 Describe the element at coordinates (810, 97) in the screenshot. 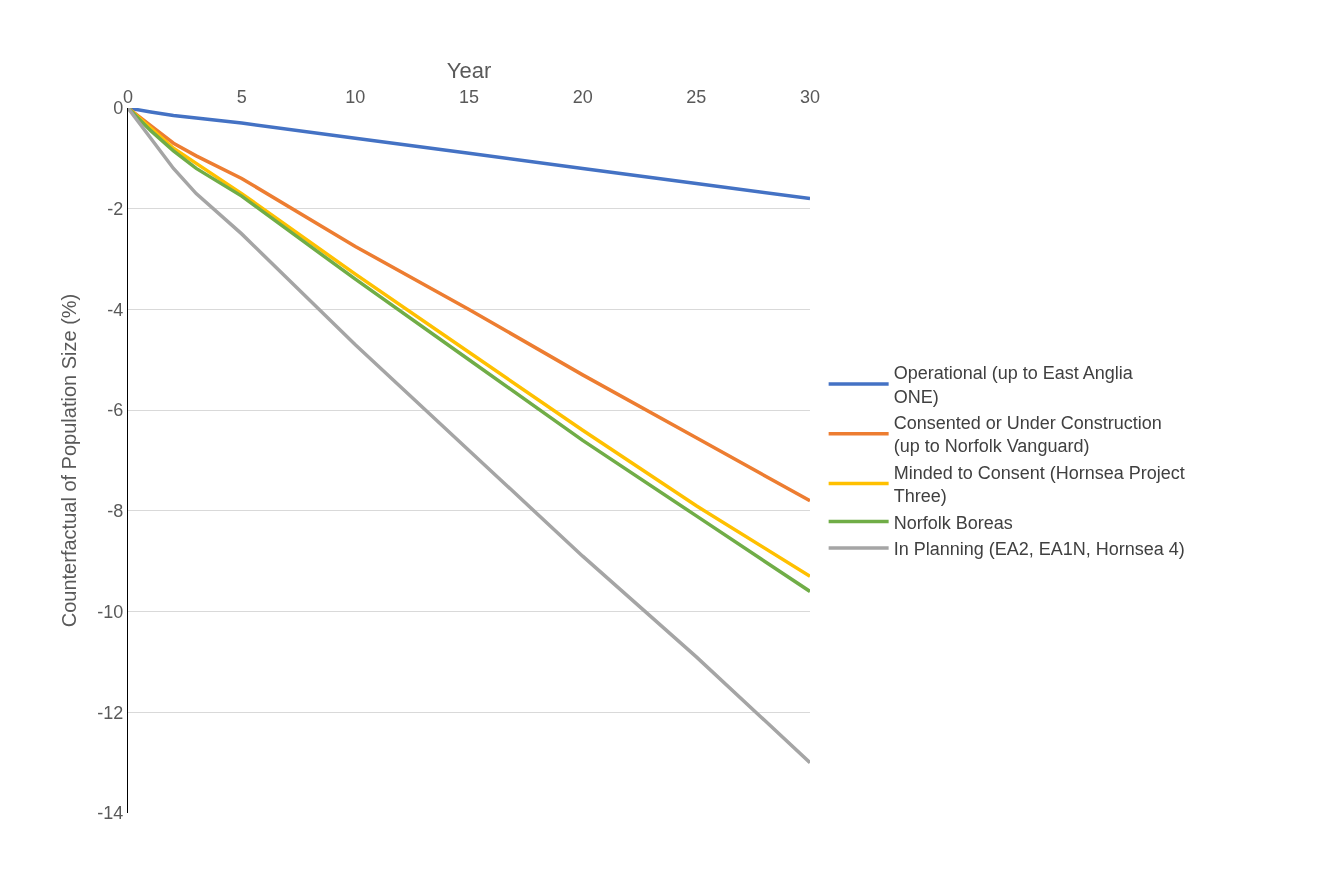

I see `x-tick-label: 30` at that location.